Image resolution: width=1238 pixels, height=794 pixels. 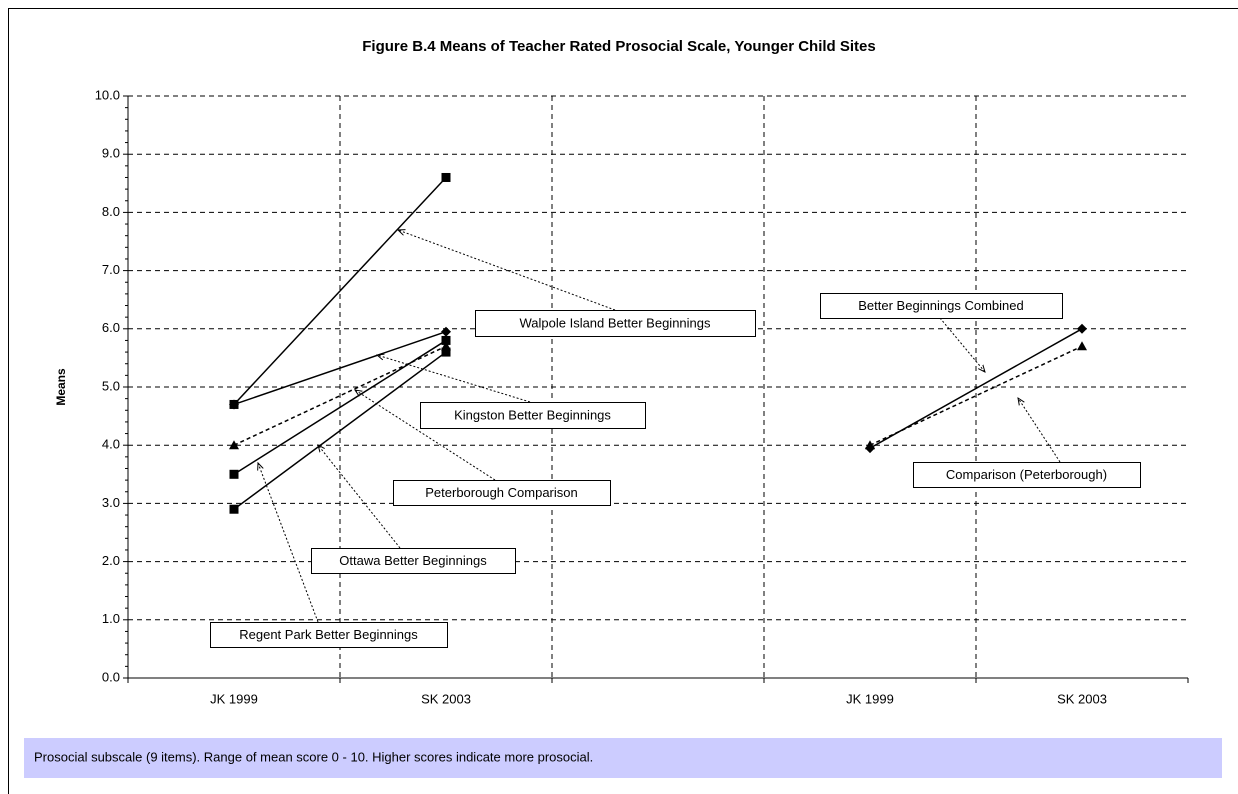 I want to click on legend-label: Comparison (Peterborough), so click(x=1026, y=474).